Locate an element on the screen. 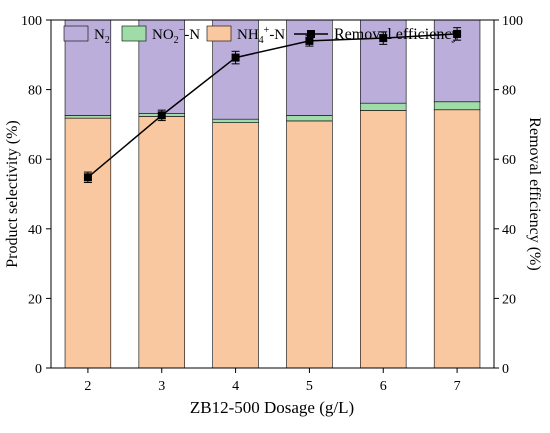  legend-line-marker is located at coordinates (311, 34).